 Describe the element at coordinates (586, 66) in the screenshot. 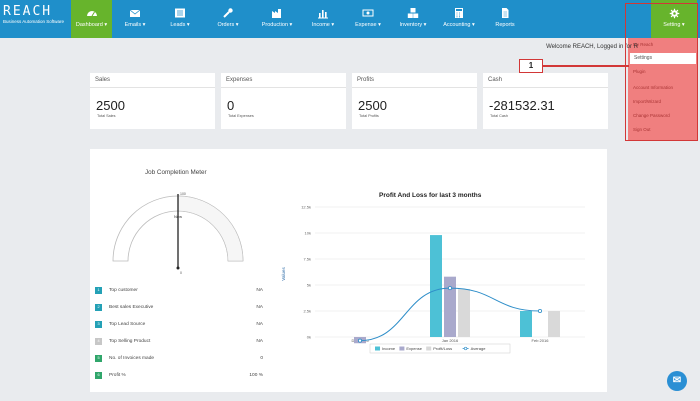

I see `annotation-line` at that location.